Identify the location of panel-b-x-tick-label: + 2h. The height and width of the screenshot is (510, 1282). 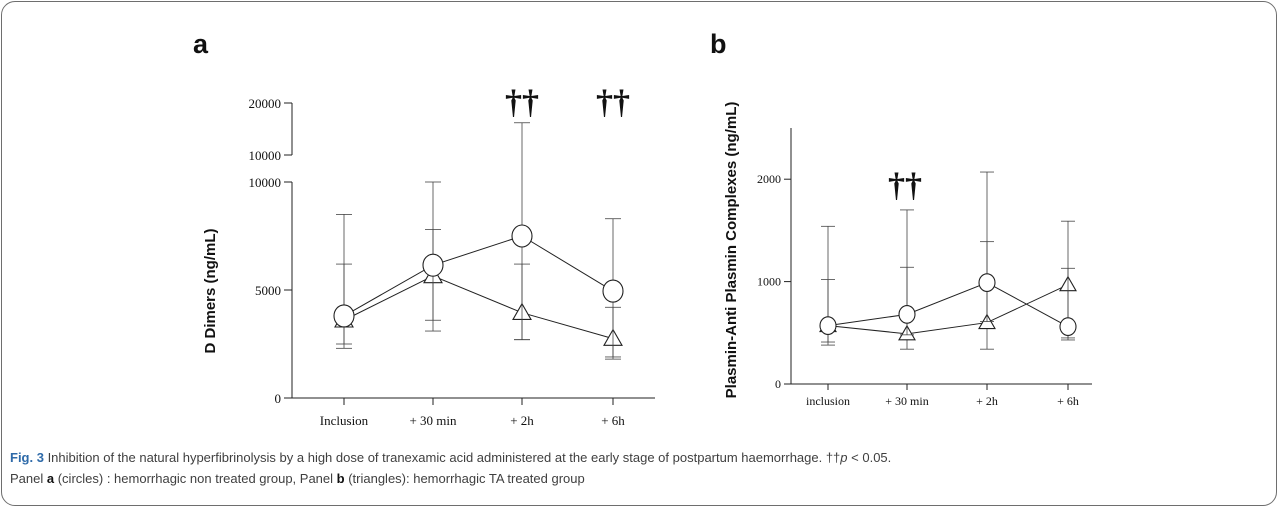
(987, 401).